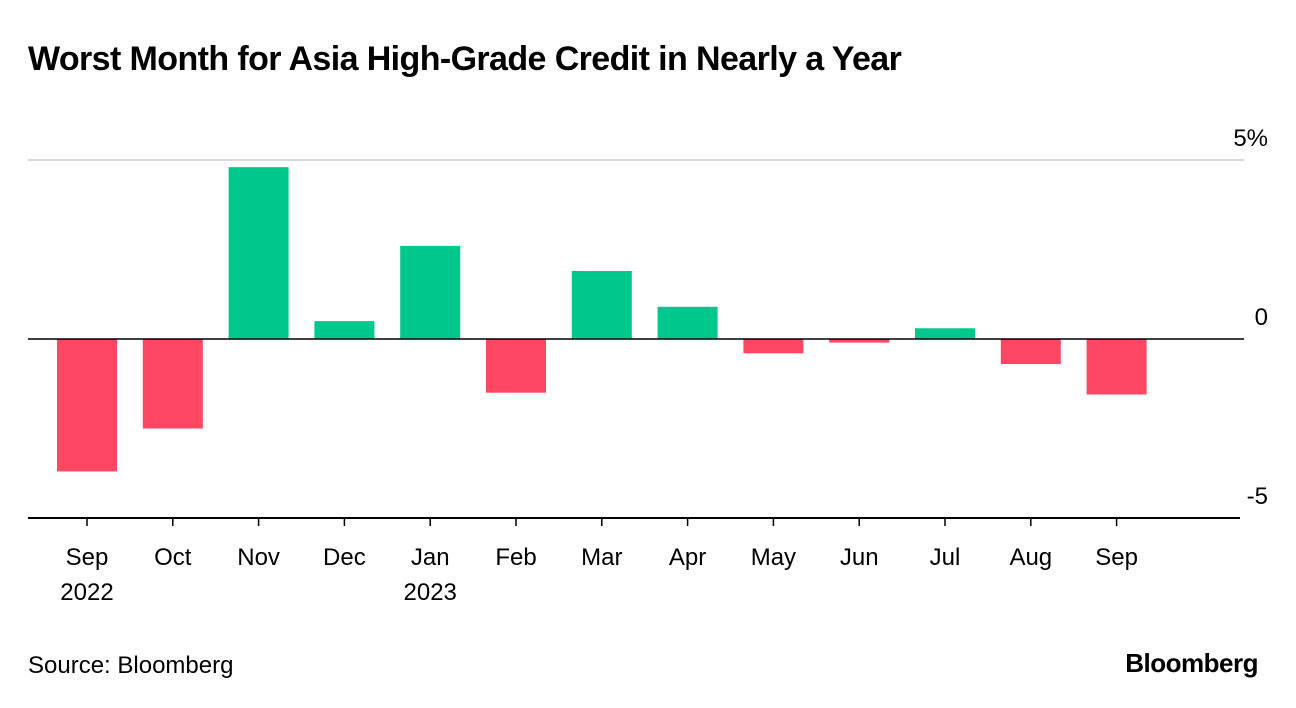 The height and width of the screenshot is (708, 1296). Describe the element at coordinates (173, 557) in the screenshot. I see `x-tick-label: Oct` at that location.